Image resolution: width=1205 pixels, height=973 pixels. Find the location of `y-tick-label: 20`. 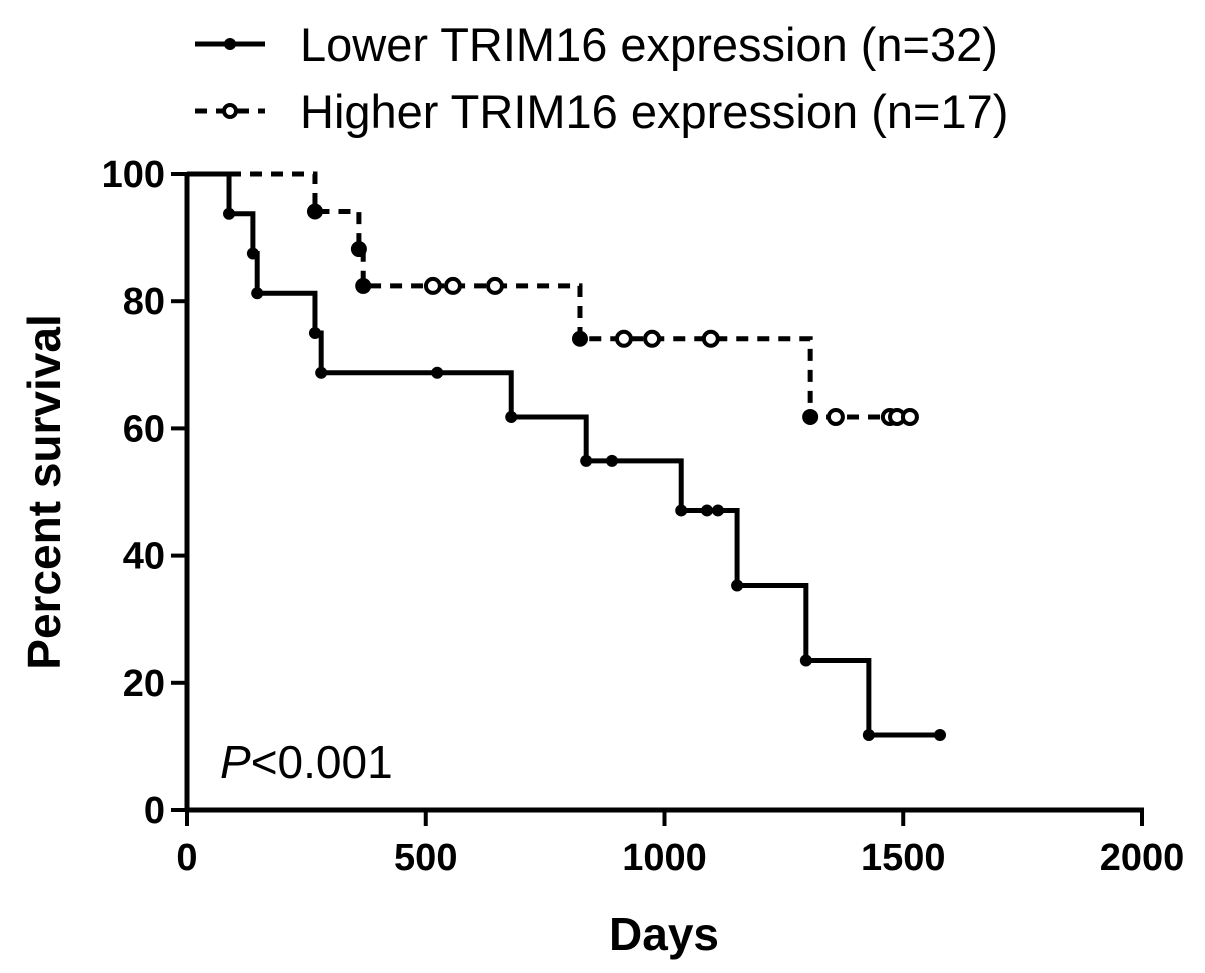

y-tick-label: 20 is located at coordinates (144, 684).